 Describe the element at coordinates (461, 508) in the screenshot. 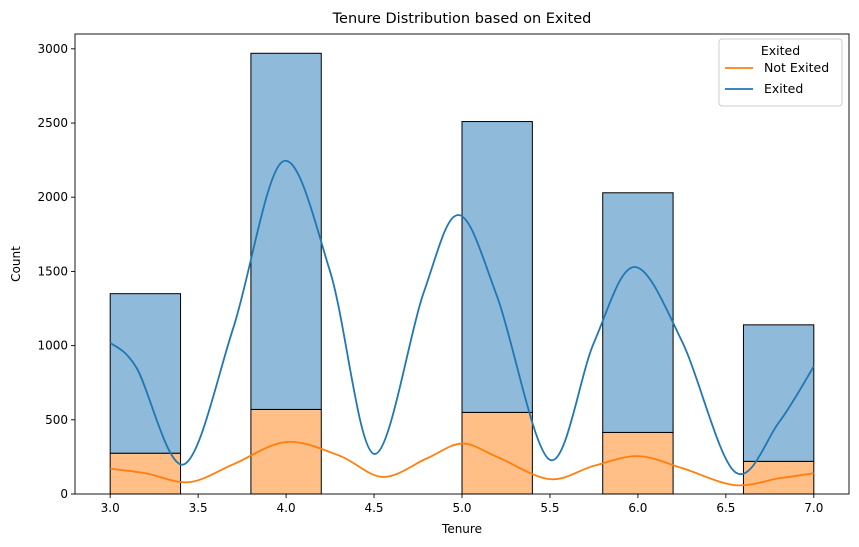

I see `x-tick-label: 5.0` at that location.